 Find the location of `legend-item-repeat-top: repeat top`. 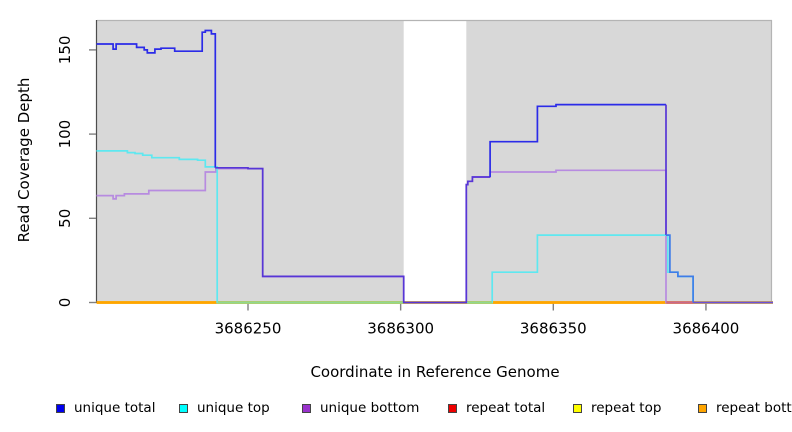

legend-item-repeat-top: repeat top is located at coordinates (617, 408).